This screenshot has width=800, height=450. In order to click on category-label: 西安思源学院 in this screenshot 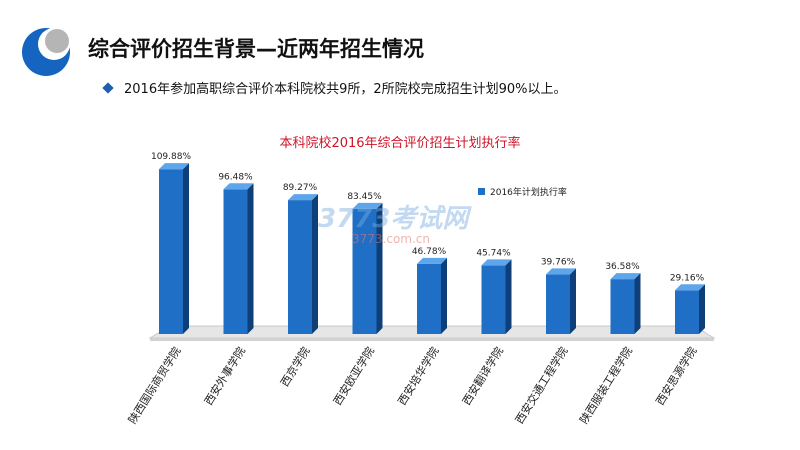, I will do `click(676, 375)`.